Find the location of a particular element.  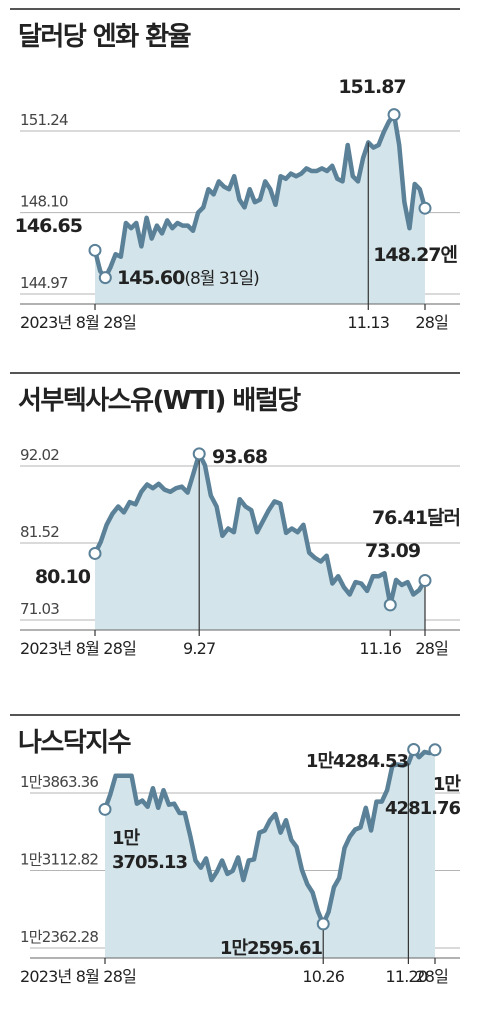

data-label: 146.65 is located at coordinates (48, 226).